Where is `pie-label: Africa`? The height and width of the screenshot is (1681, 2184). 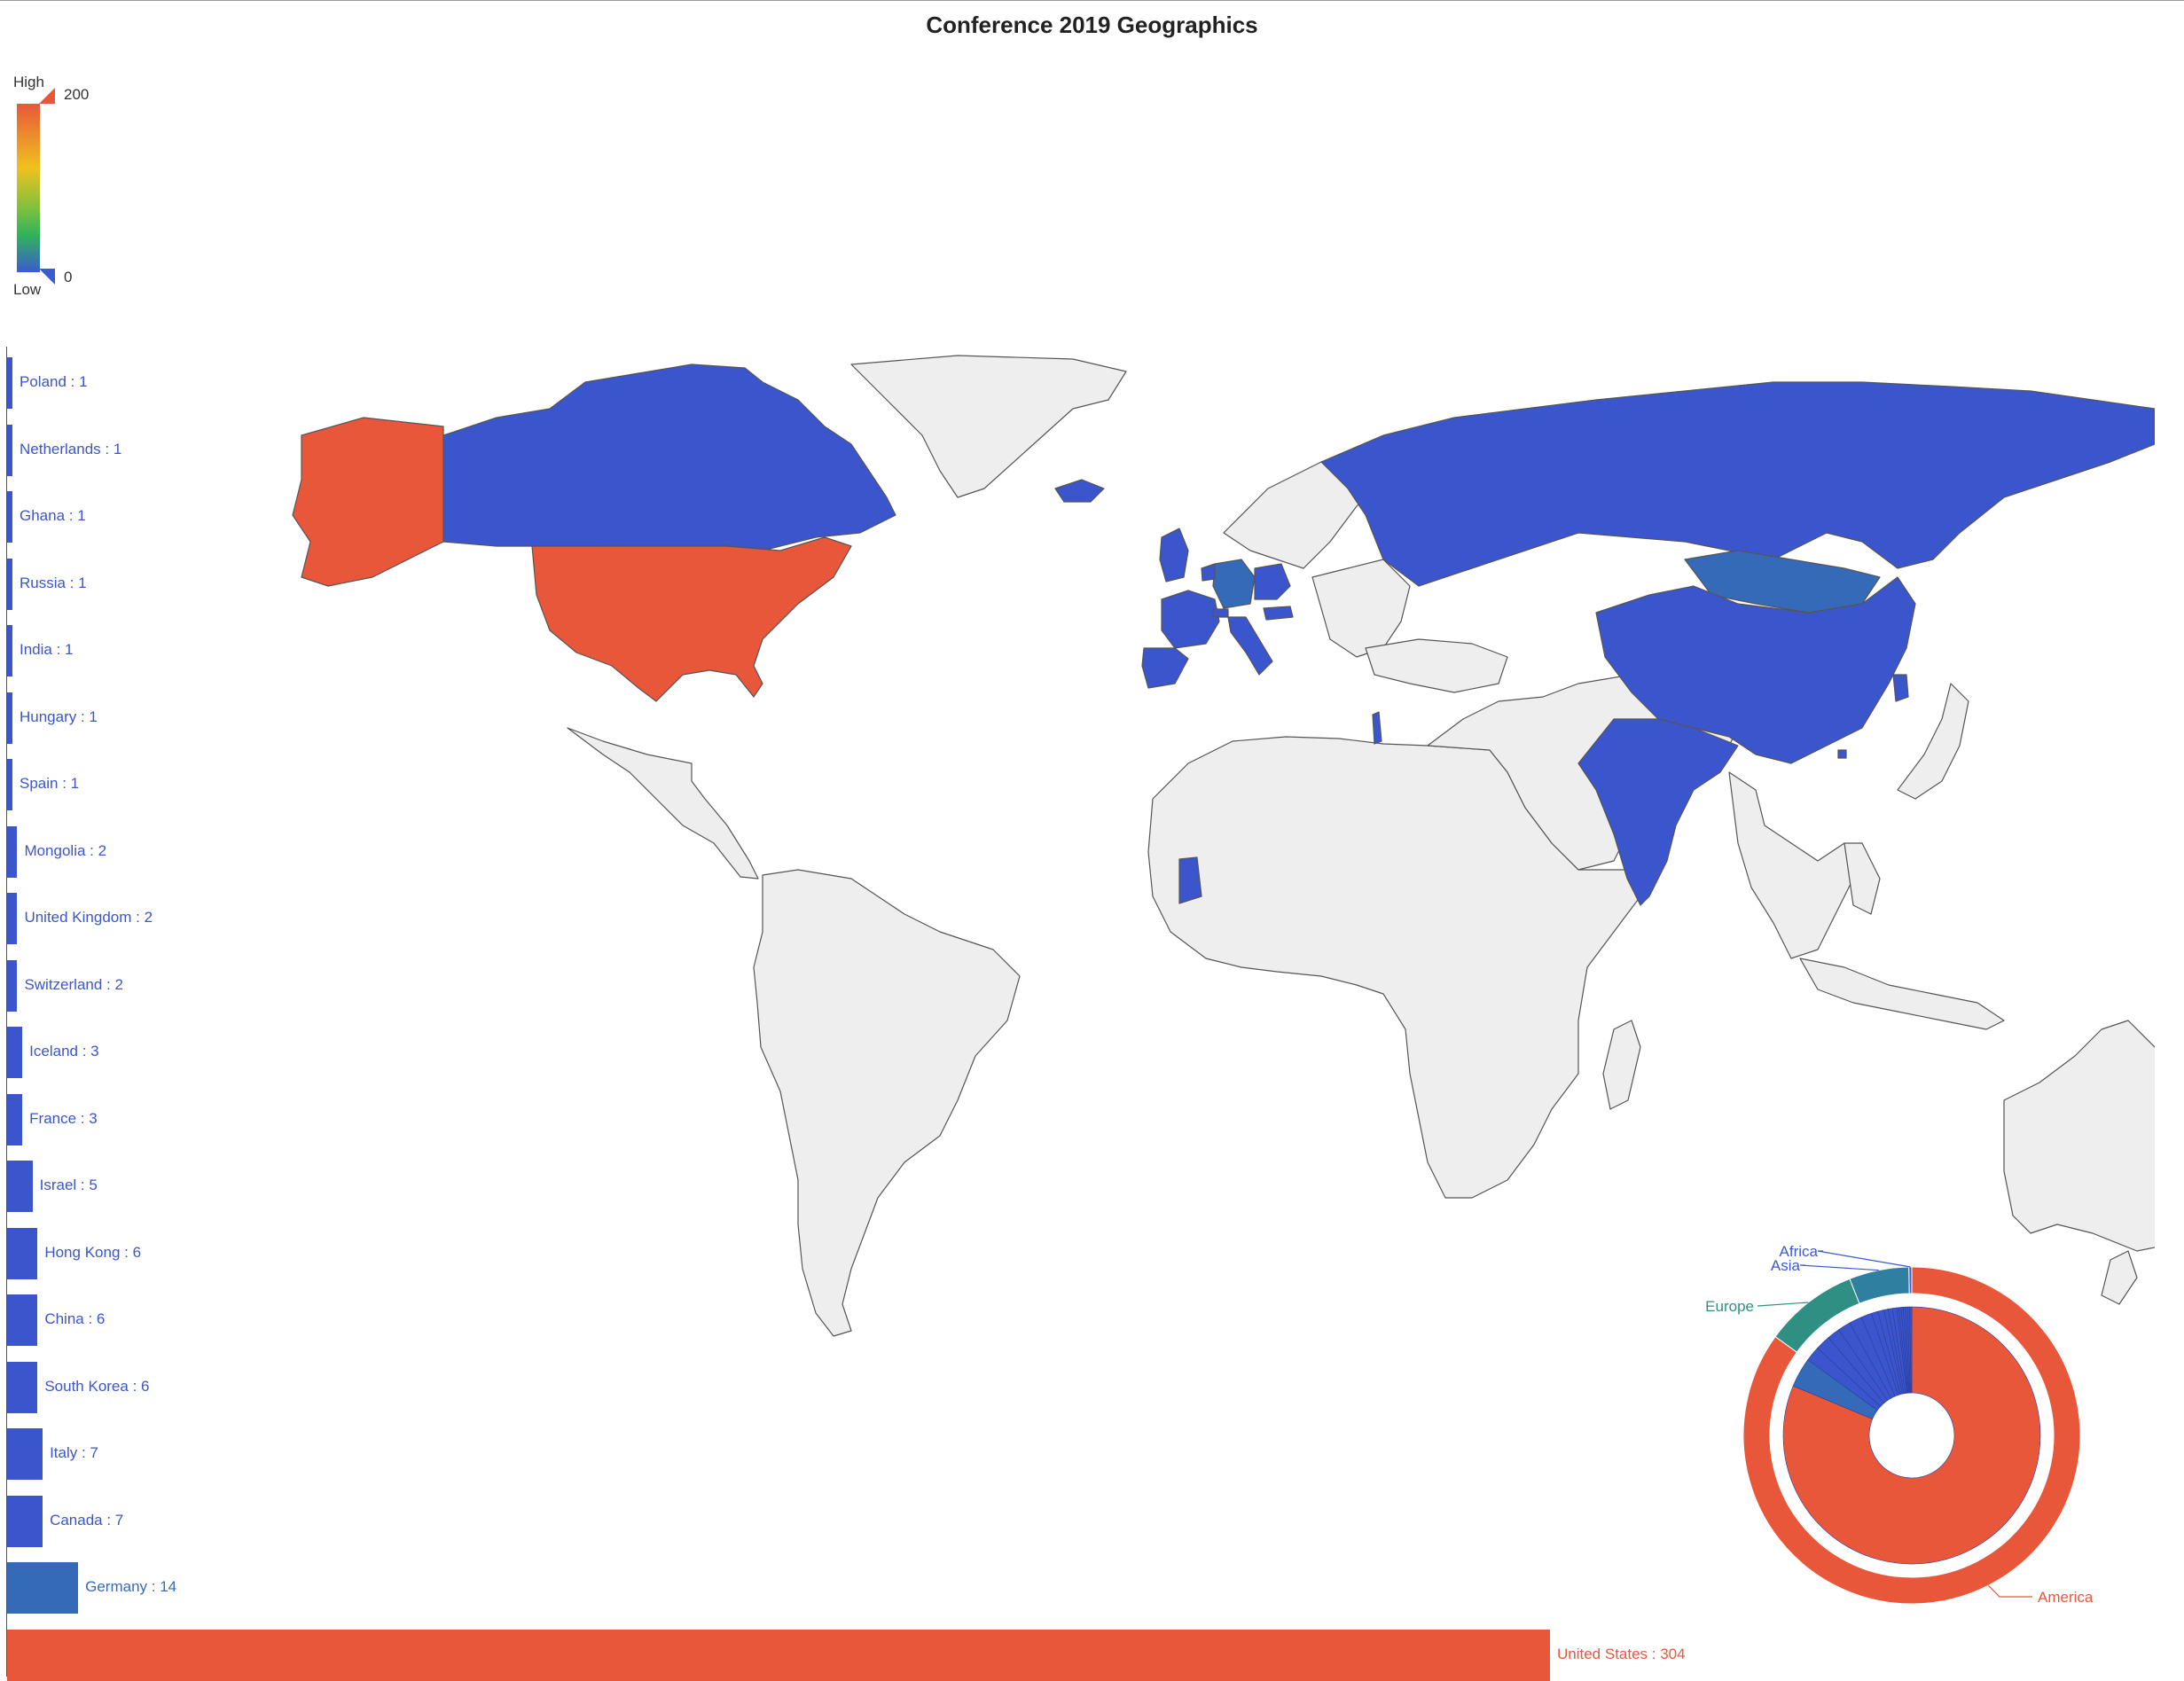 pie-label: Africa is located at coordinates (1799, 1251).